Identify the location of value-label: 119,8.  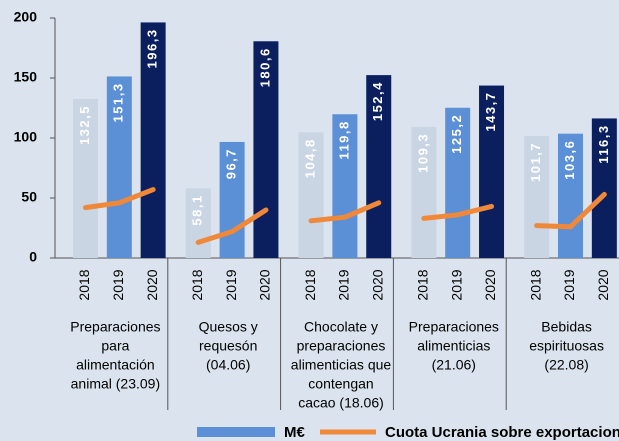
(343, 139).